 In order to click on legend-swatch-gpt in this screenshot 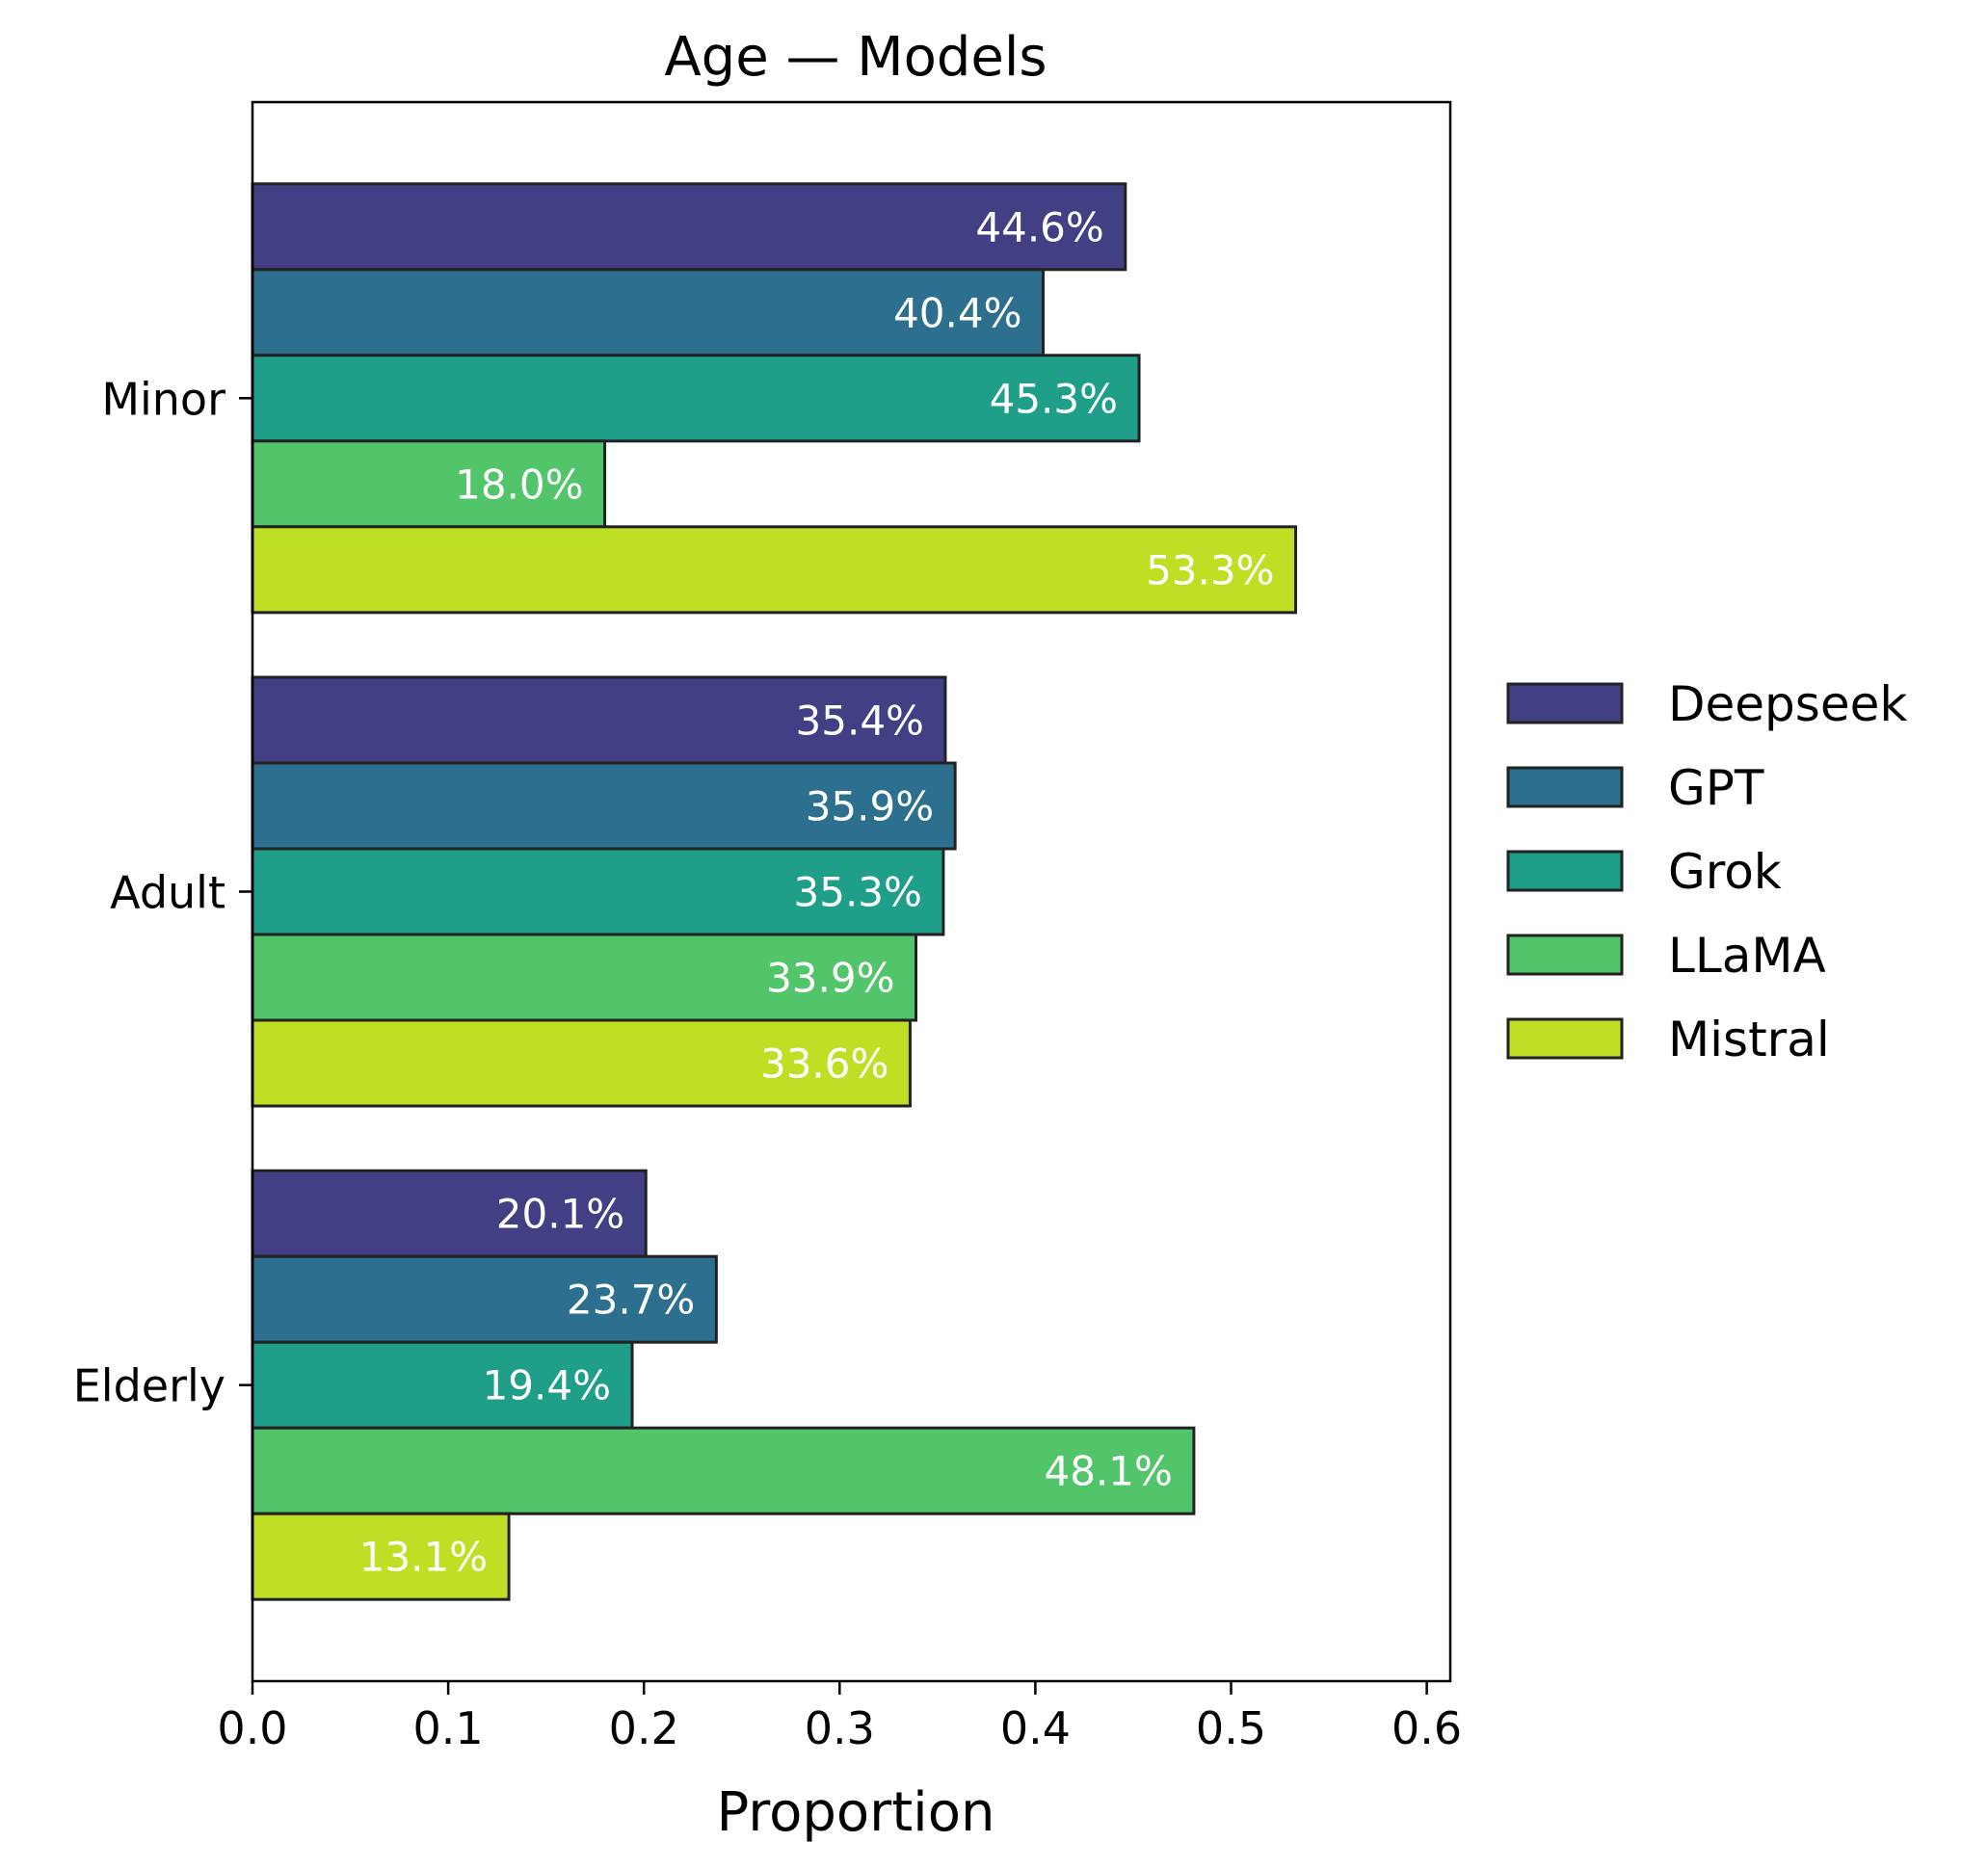, I will do `click(1565, 787)`.